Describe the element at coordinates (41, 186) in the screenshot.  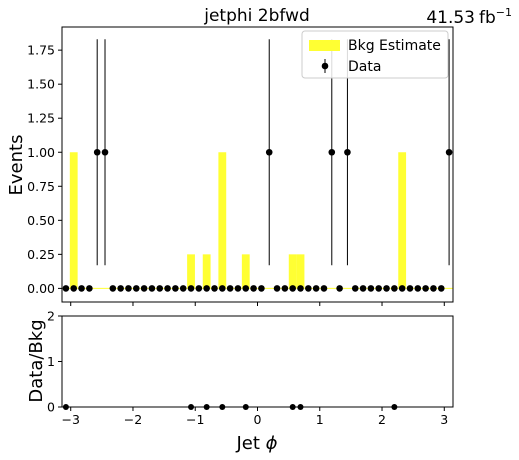
I see `main-y-tick-label: 0.75` at that location.